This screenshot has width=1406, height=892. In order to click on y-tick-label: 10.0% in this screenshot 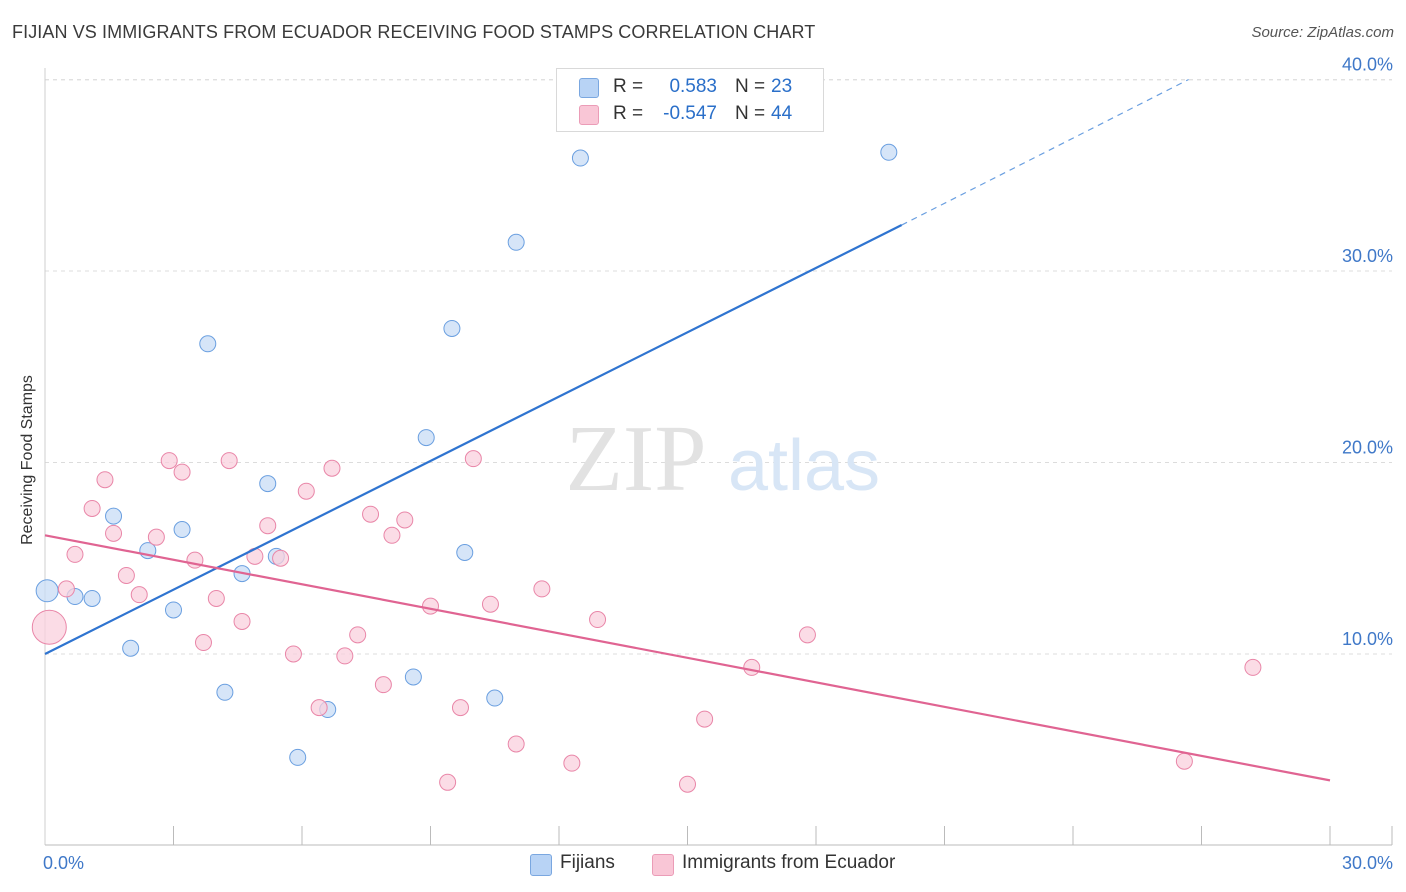, I will do `click(1367, 639)`.